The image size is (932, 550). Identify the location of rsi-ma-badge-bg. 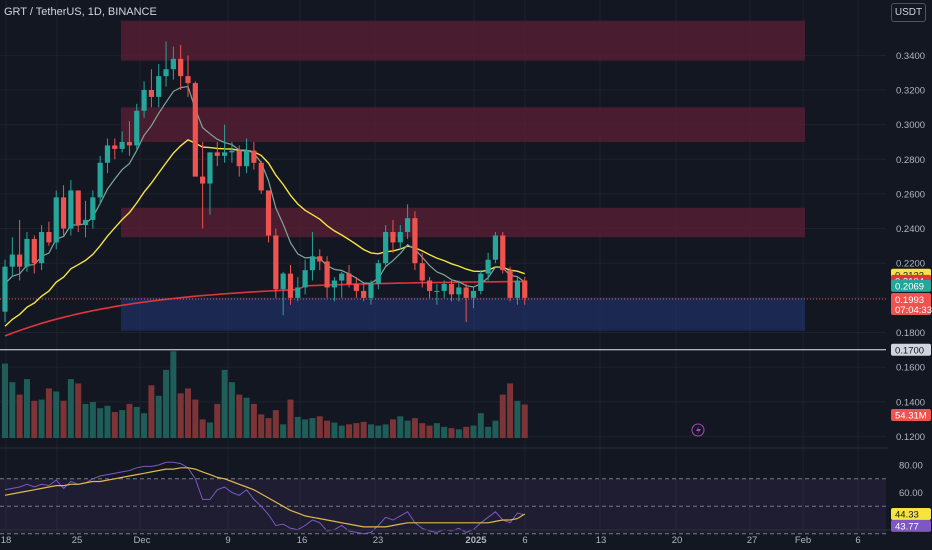
(911, 514).